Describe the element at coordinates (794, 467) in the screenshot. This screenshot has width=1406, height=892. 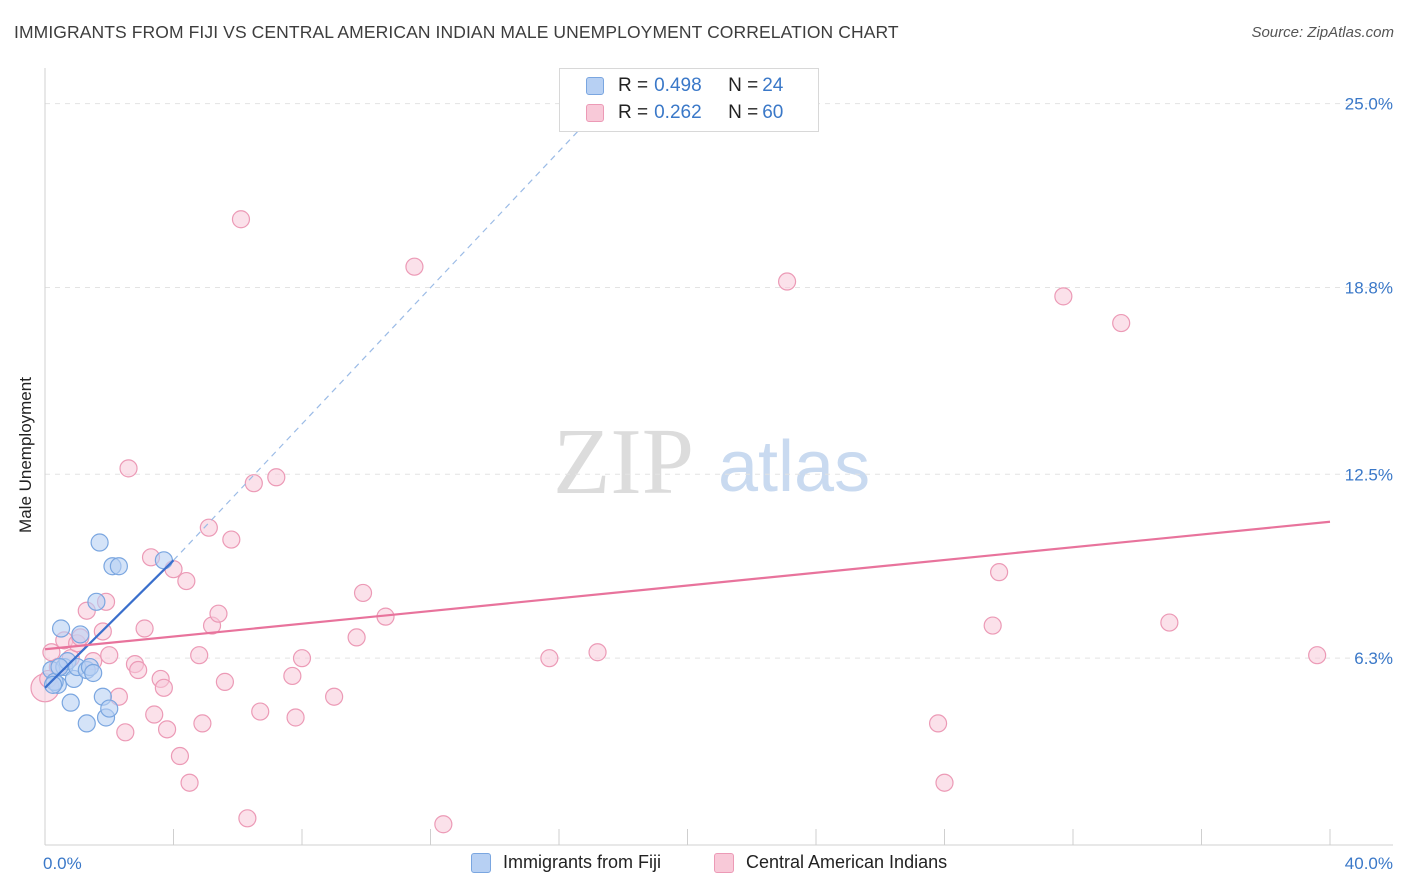
I see `watermark-atlas: atlas` at that location.